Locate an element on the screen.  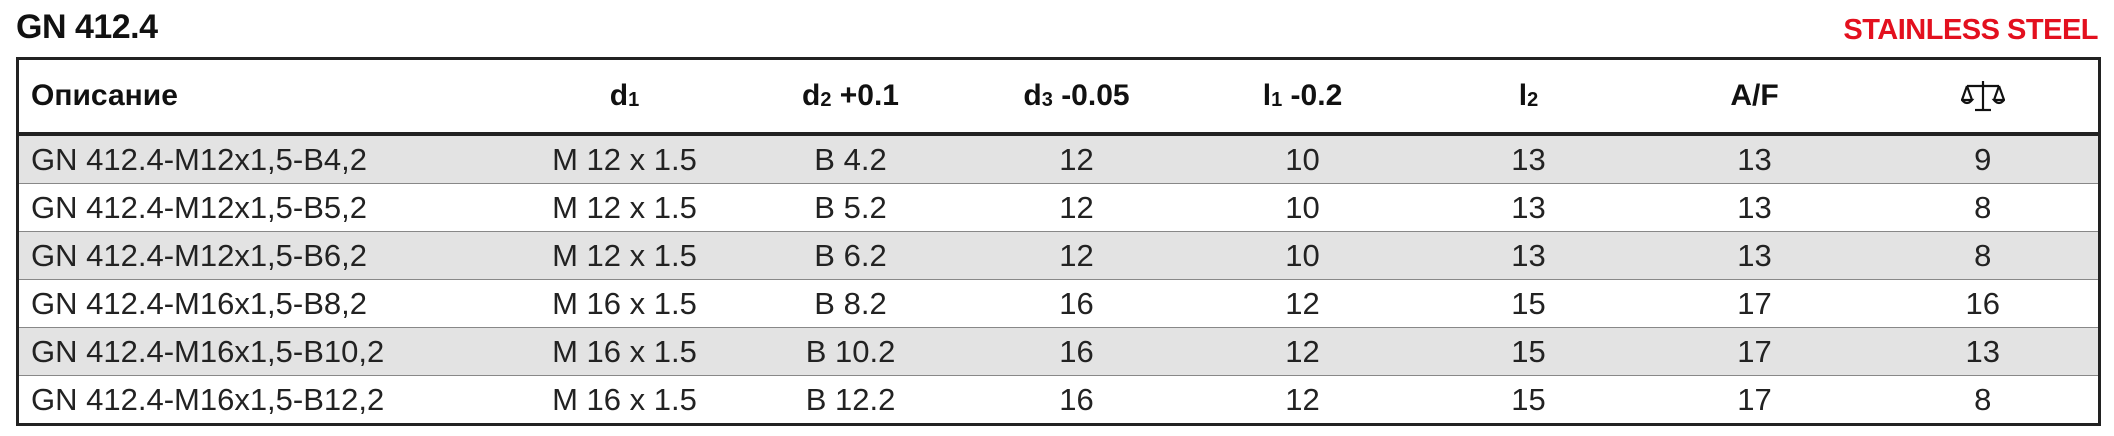
column-header: Описание is located at coordinates (264, 97).